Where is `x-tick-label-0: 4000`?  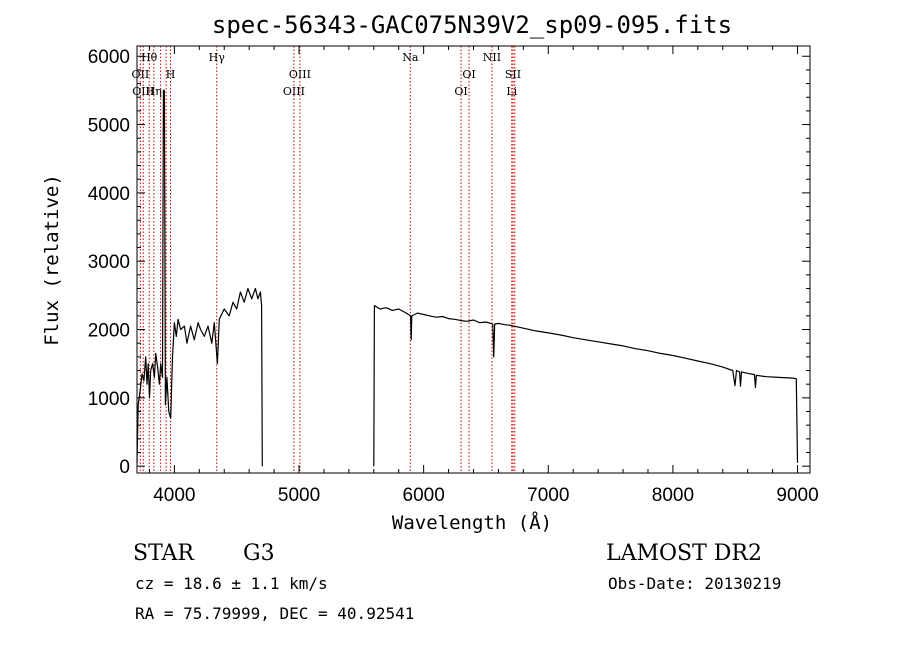 x-tick-label-0: 4000 is located at coordinates (174, 495).